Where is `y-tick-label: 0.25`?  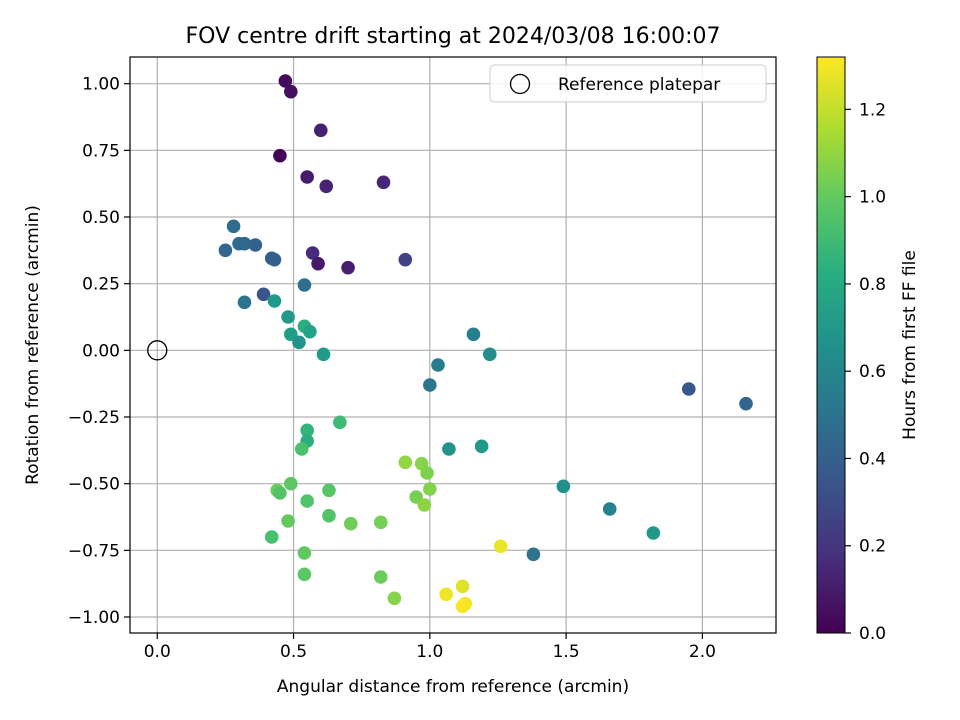
y-tick-label: 0.25 is located at coordinates (101, 285).